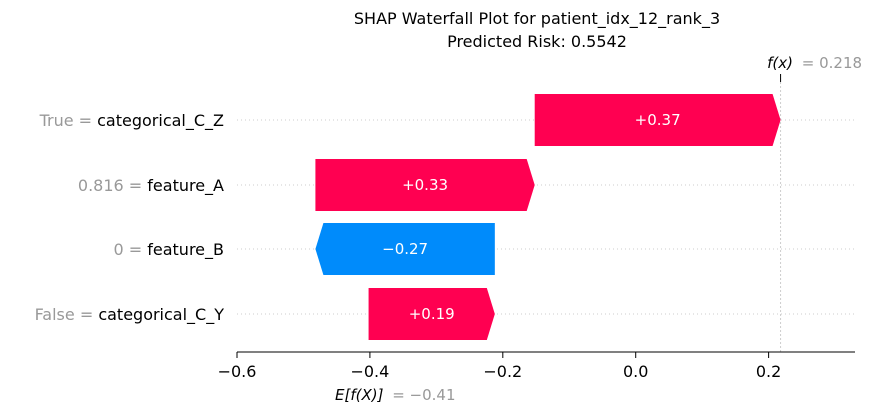  Describe the element at coordinates (112, 185) in the screenshot. I see `feature-value: 0.816 =` at that location.